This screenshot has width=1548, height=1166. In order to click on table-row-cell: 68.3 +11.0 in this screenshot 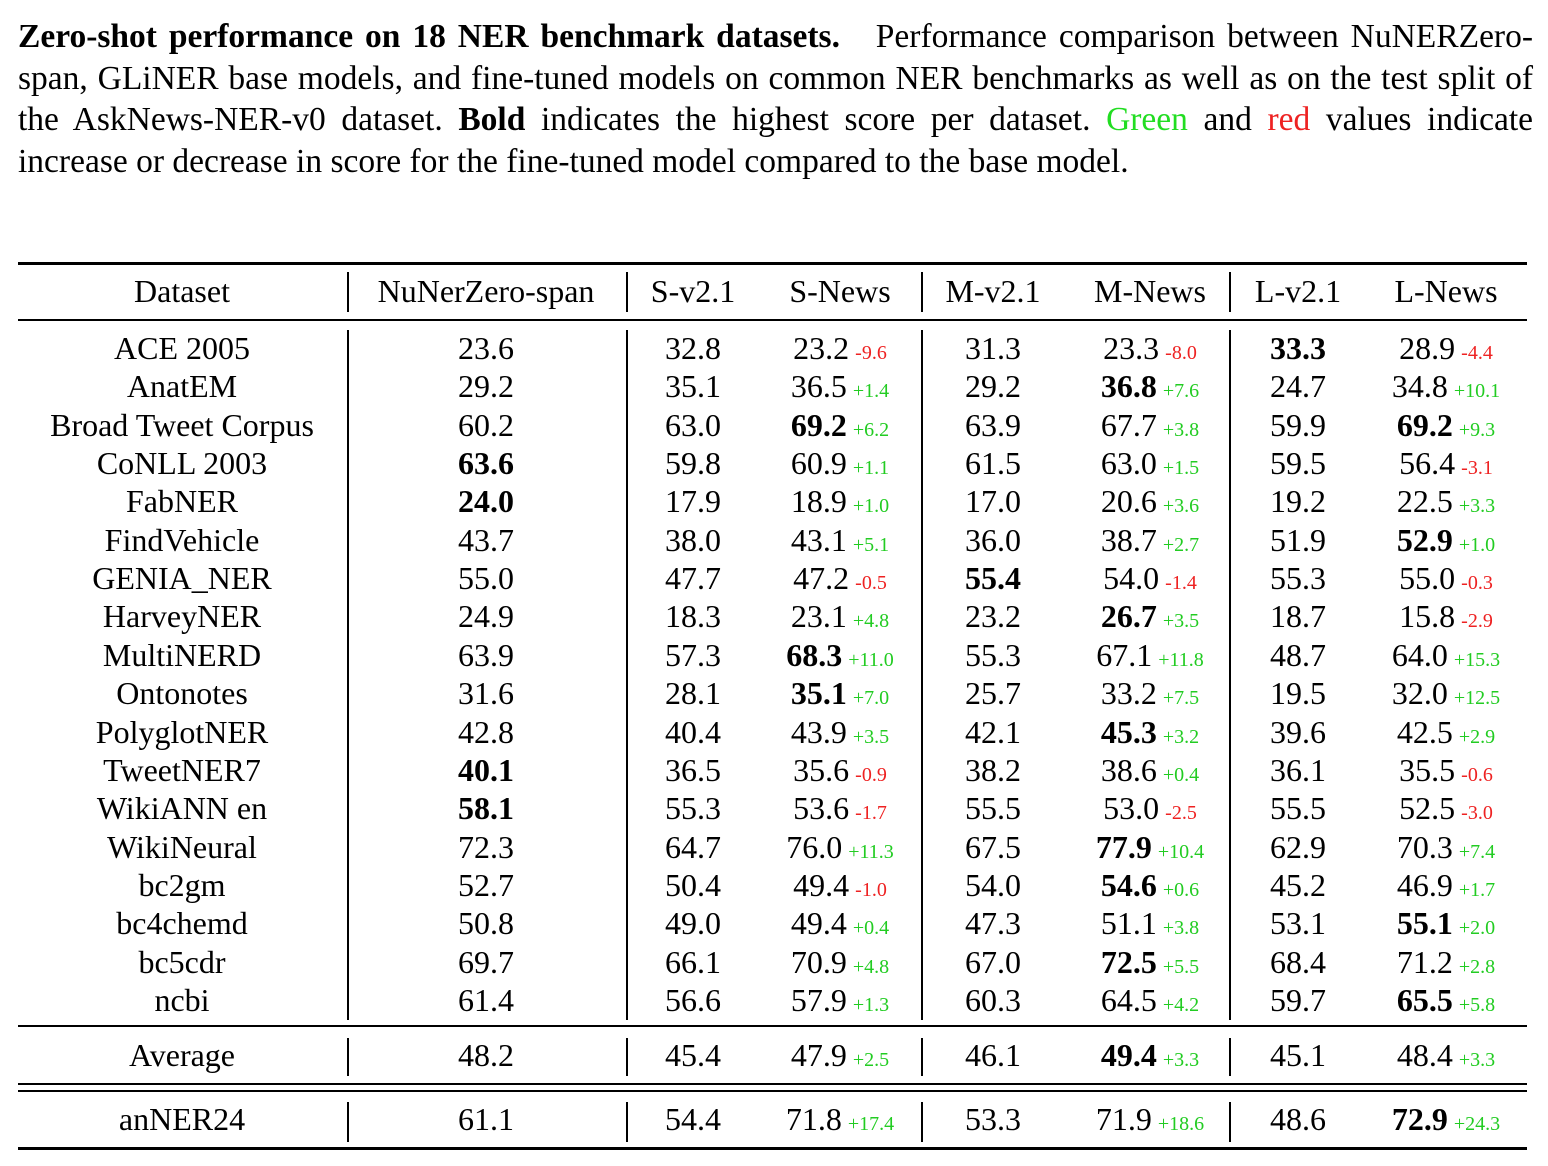, I will do `click(840, 657)`.